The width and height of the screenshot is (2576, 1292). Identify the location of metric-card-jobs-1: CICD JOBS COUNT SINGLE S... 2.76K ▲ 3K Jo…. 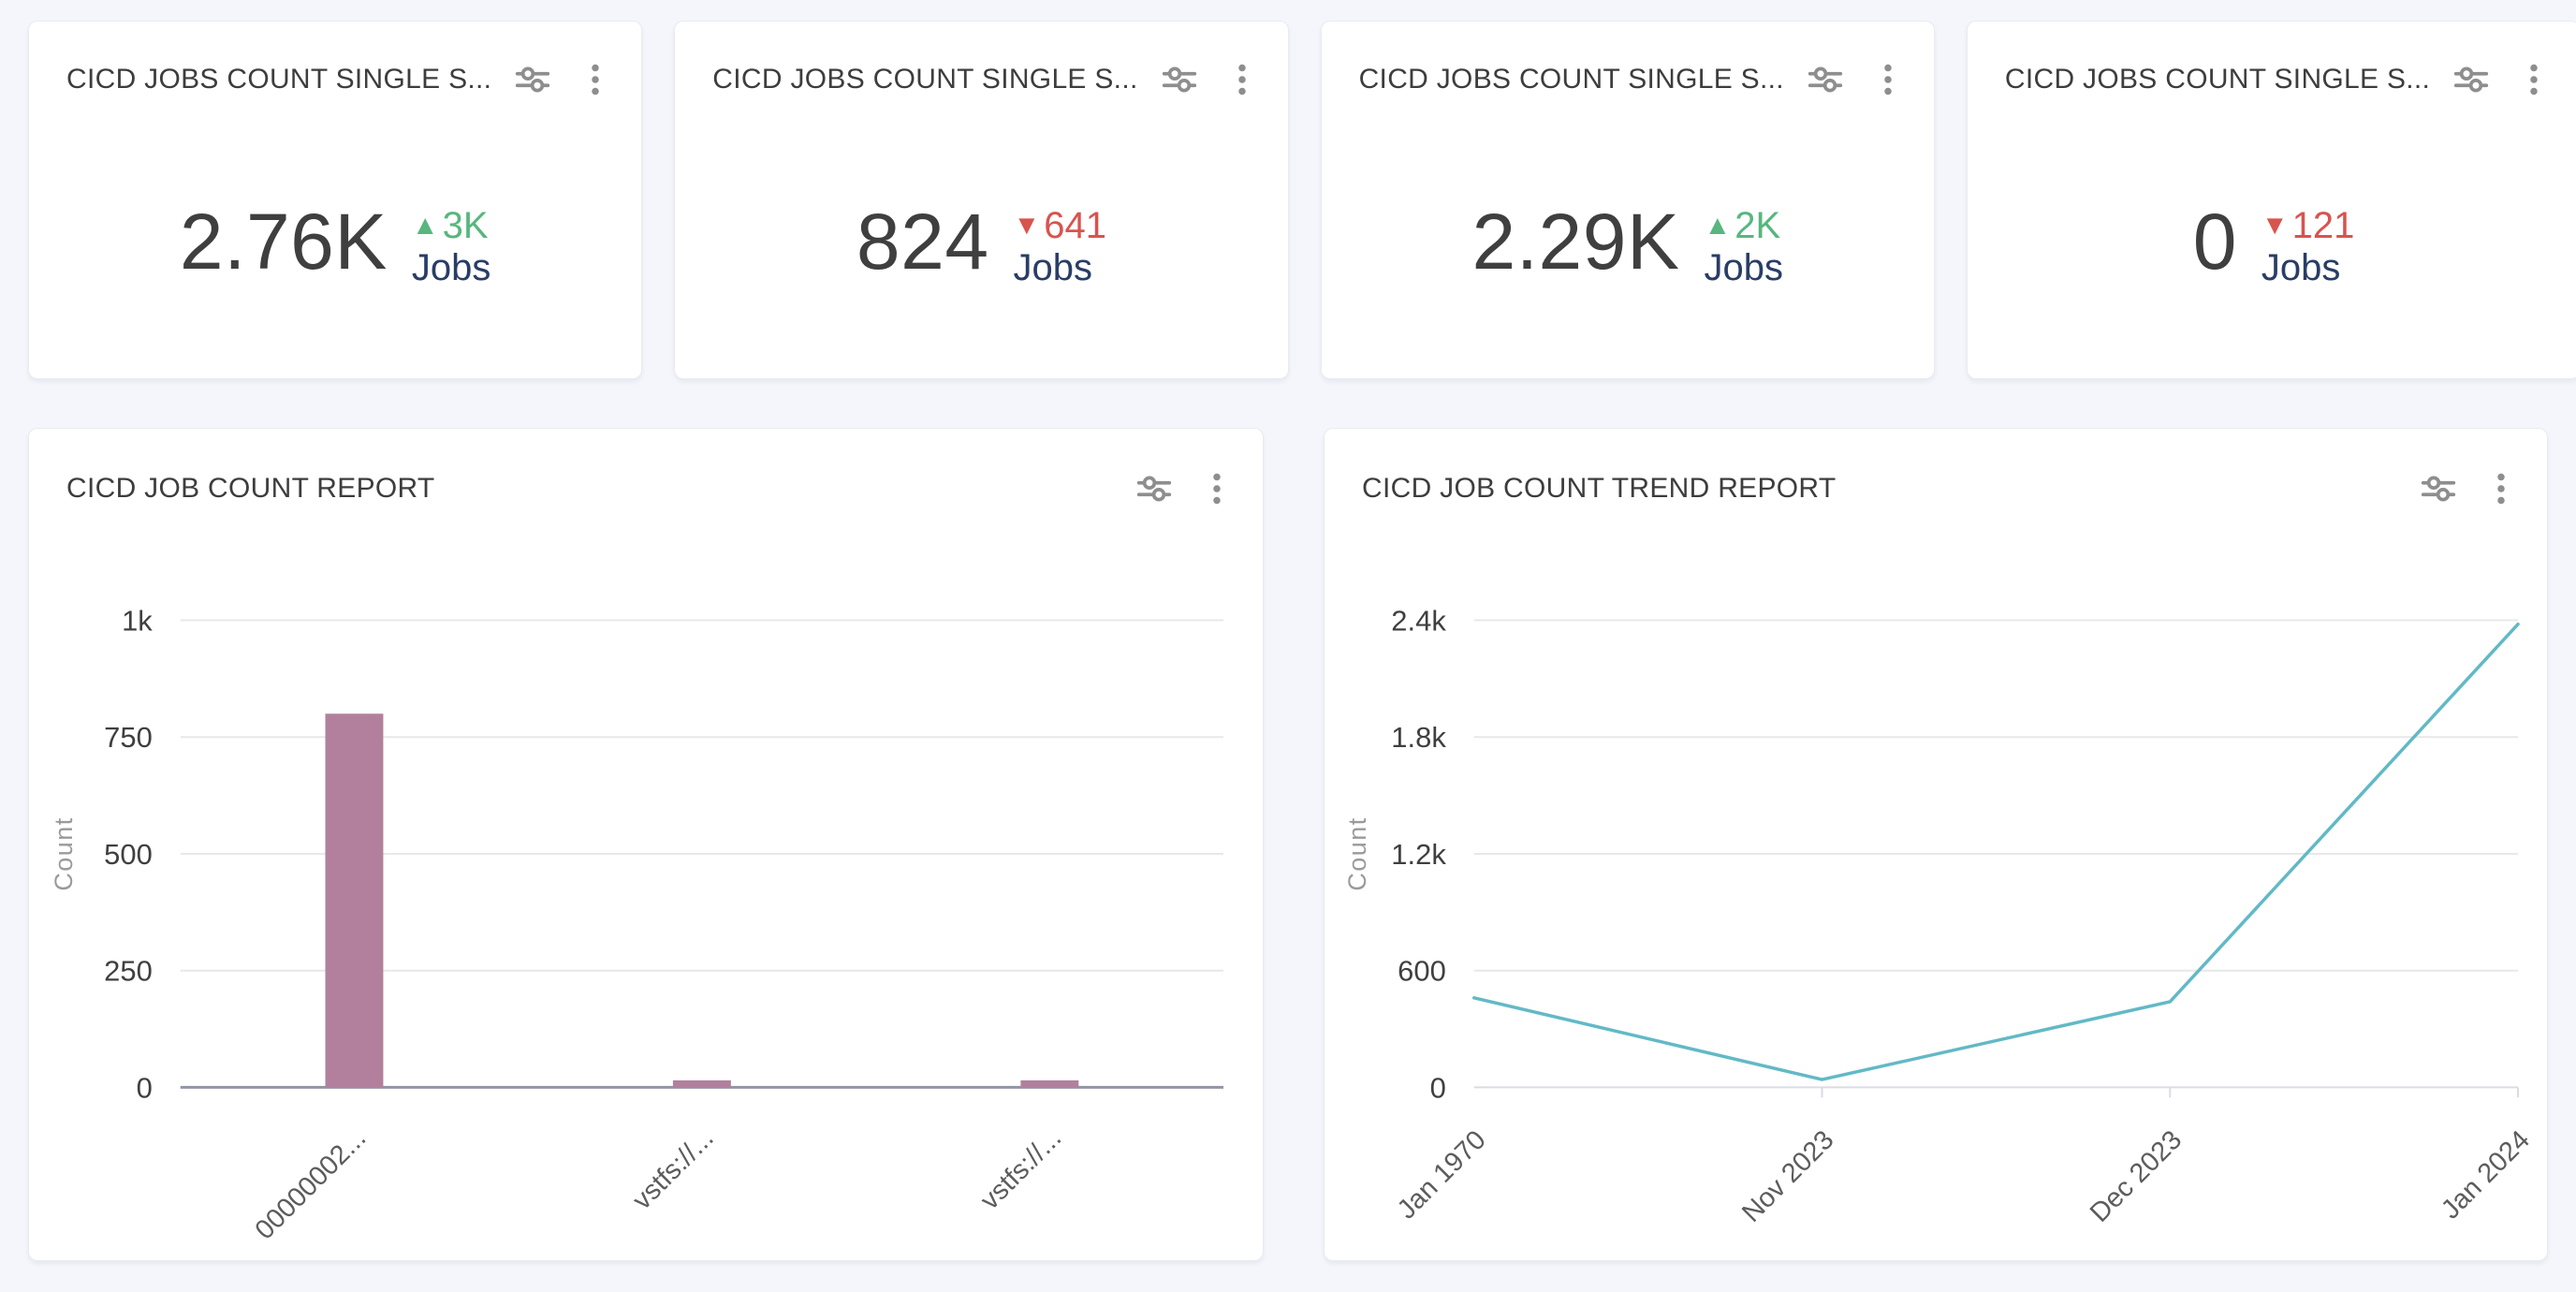
(335, 200).